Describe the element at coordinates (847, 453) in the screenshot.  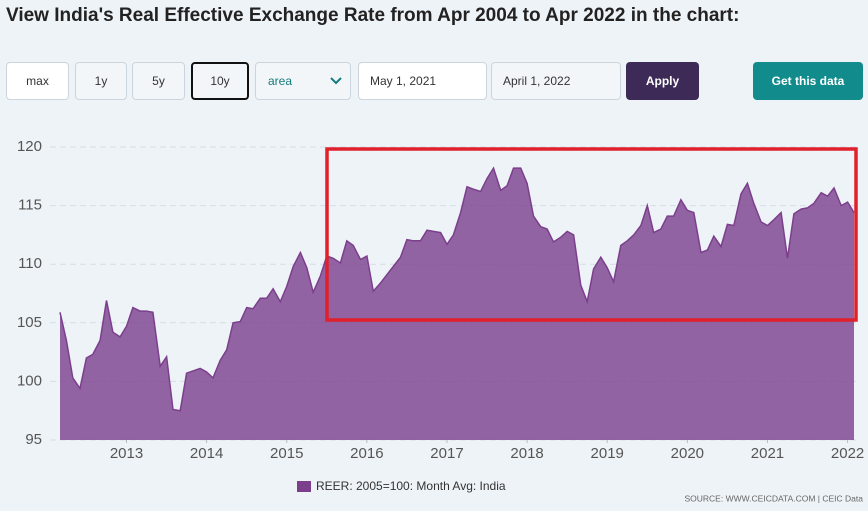
I see `x-tick-label: 2022` at that location.